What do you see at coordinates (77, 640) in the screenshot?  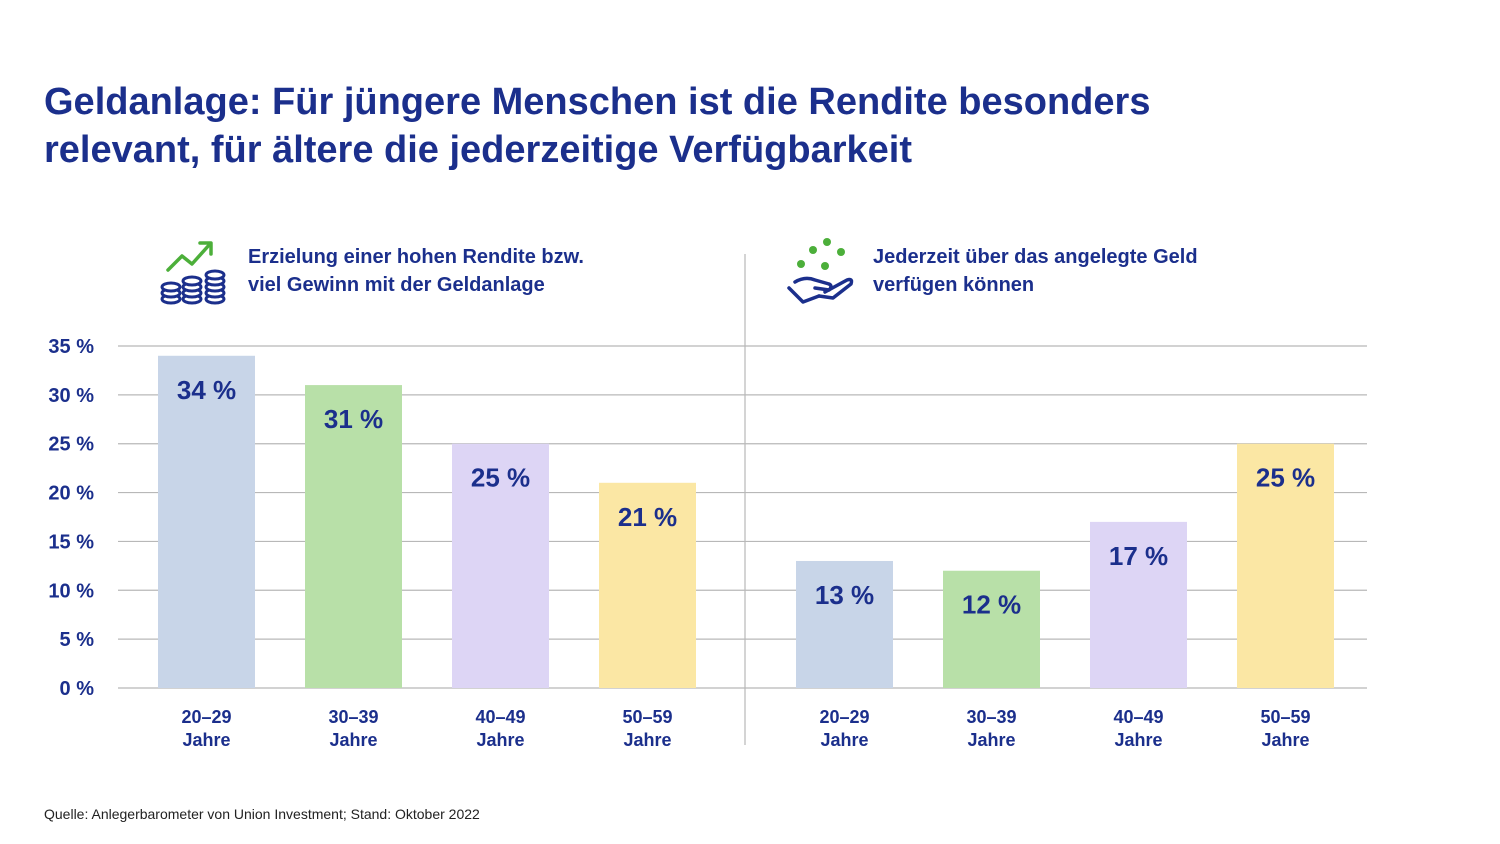 I see `y-tick-label: 5 %` at bounding box center [77, 640].